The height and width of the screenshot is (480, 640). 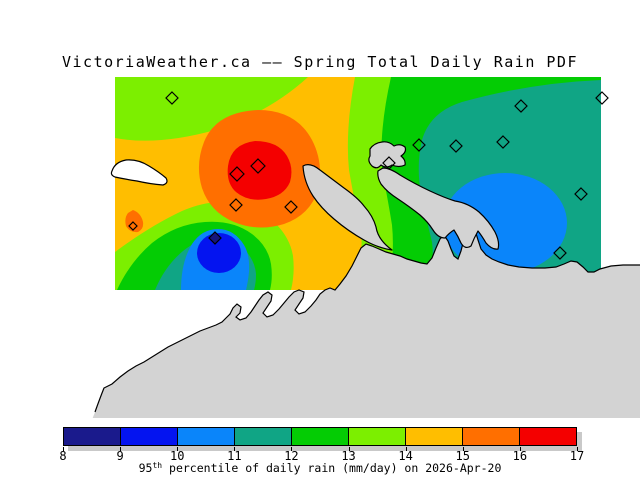 What do you see at coordinates (347, 207) in the screenshot?
I see `ridge-wedge` at bounding box center [347, 207].